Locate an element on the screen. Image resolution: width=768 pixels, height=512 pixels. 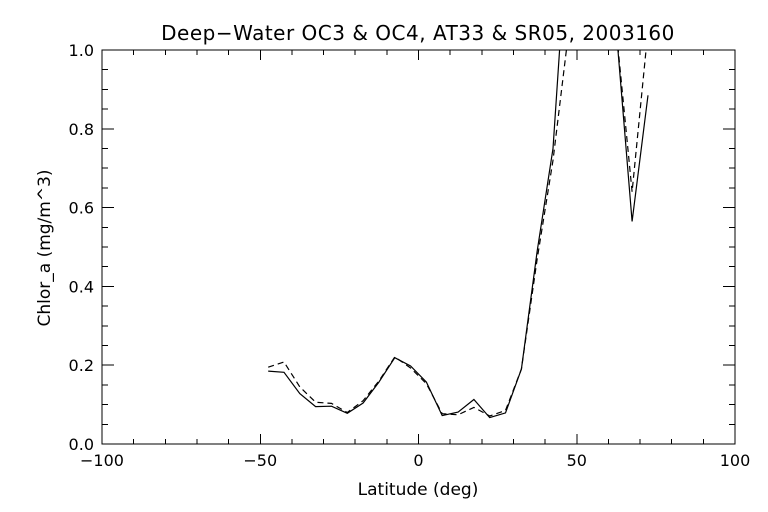
y-tick-label: 0.6 is located at coordinates (81, 208).